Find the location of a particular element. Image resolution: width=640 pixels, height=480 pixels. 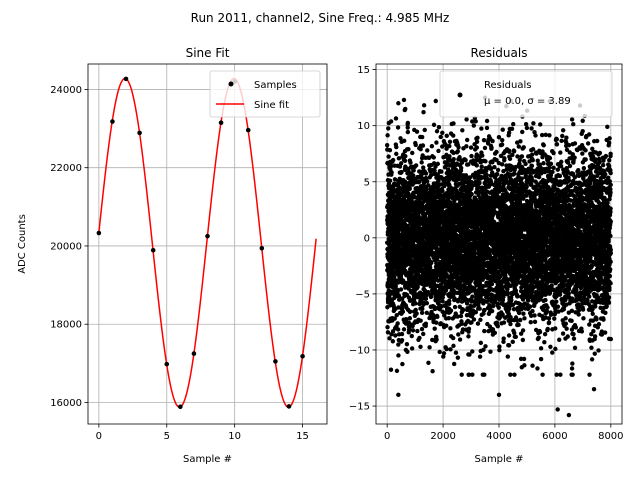

sine-fit-legend: Samples Sine fit is located at coordinates (265, 94).